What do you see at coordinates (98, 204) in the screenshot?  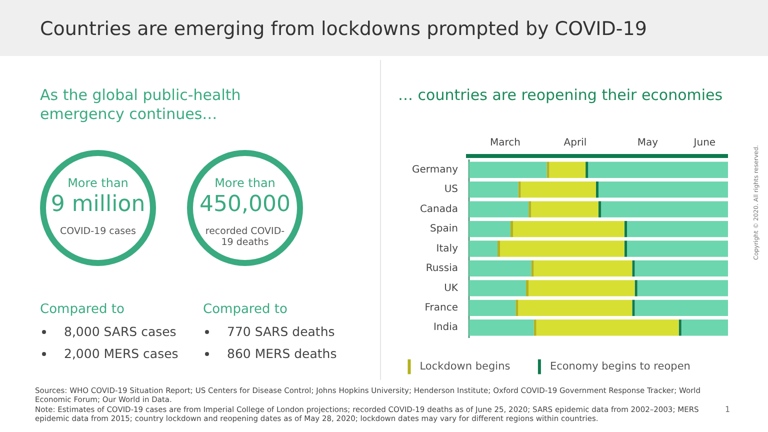 I see `text: 9 million` at bounding box center [98, 204].